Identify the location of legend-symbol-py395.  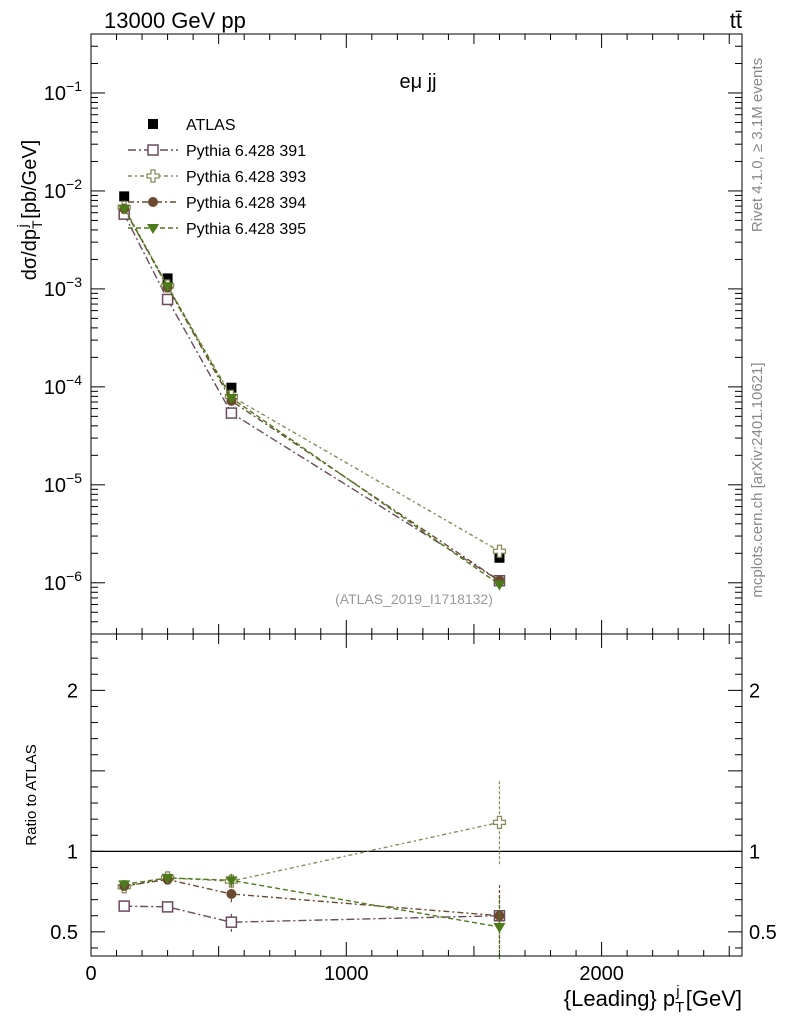
(153, 229).